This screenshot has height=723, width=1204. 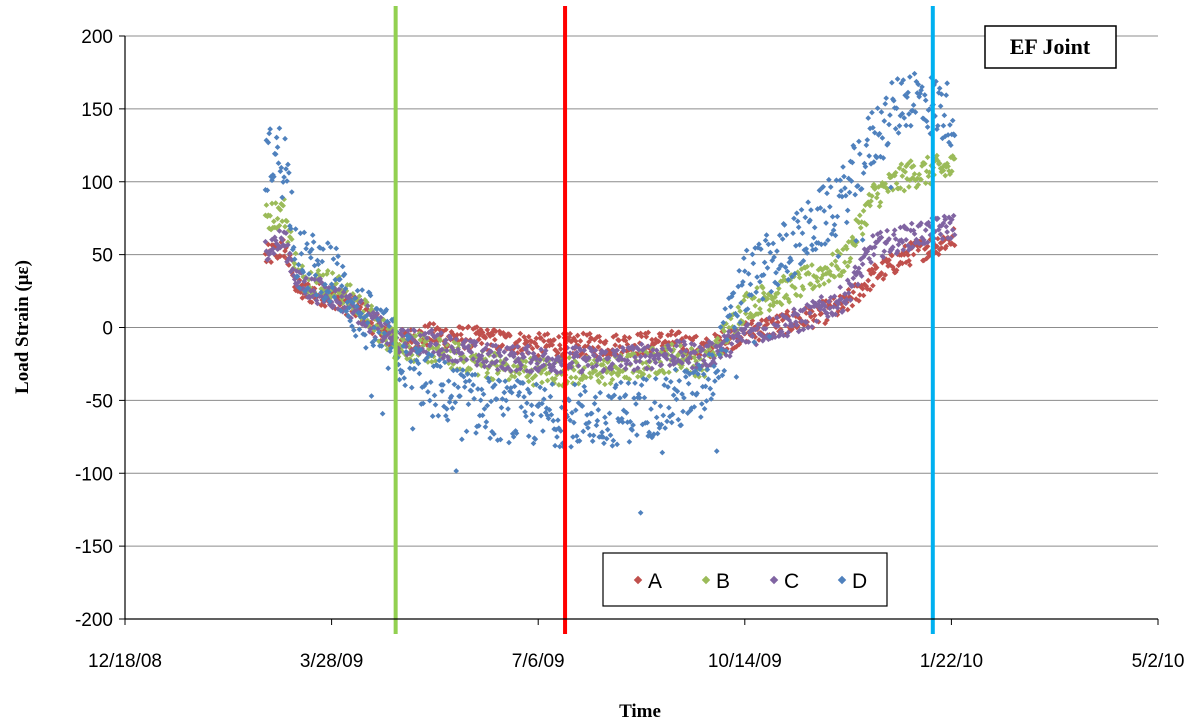 What do you see at coordinates (538, 661) in the screenshot?
I see `x-tick-label: 7/6/09` at bounding box center [538, 661].